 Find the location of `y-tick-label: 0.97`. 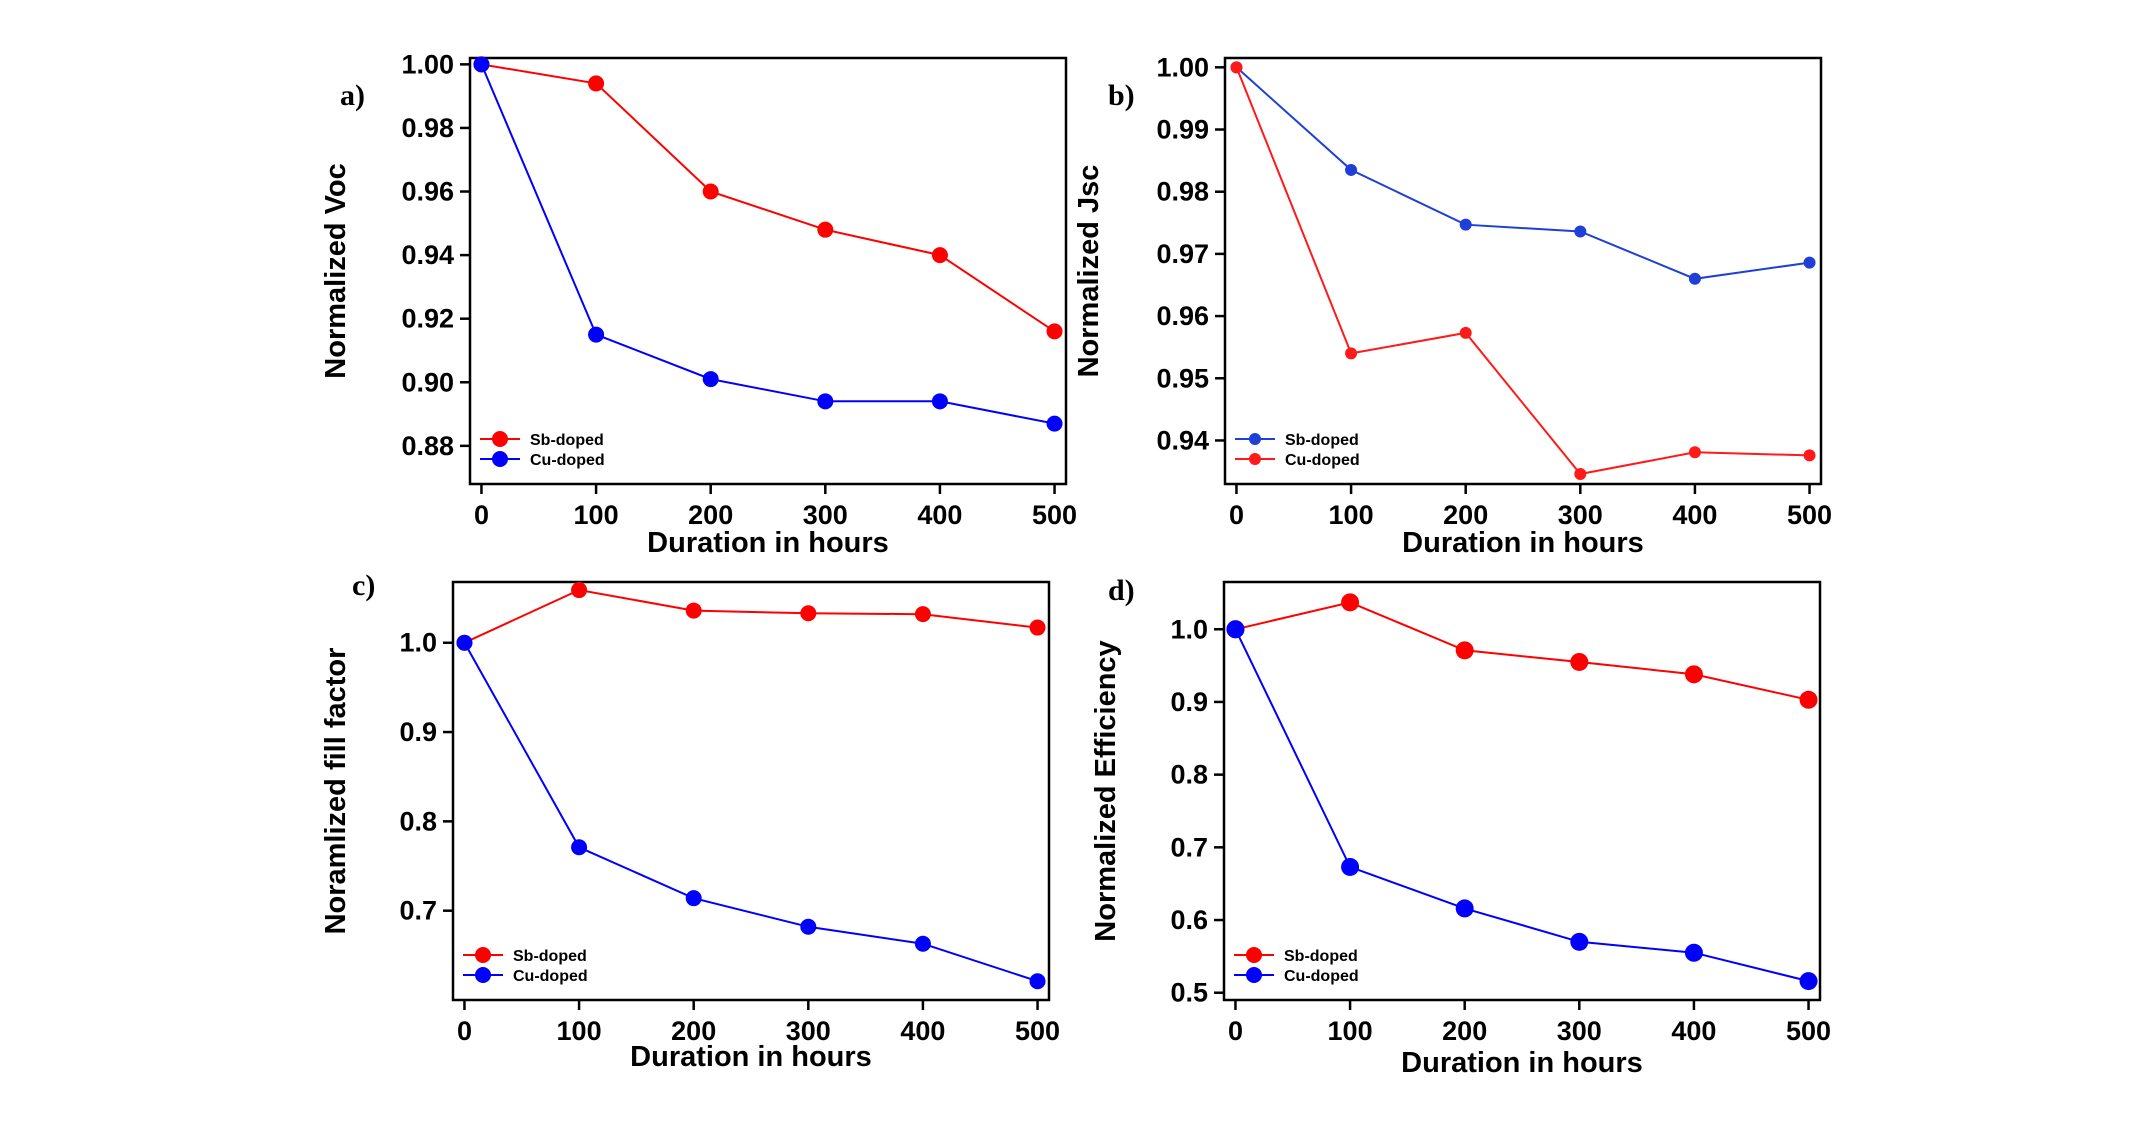

y-tick-label: 0.97 is located at coordinates (1182, 254).